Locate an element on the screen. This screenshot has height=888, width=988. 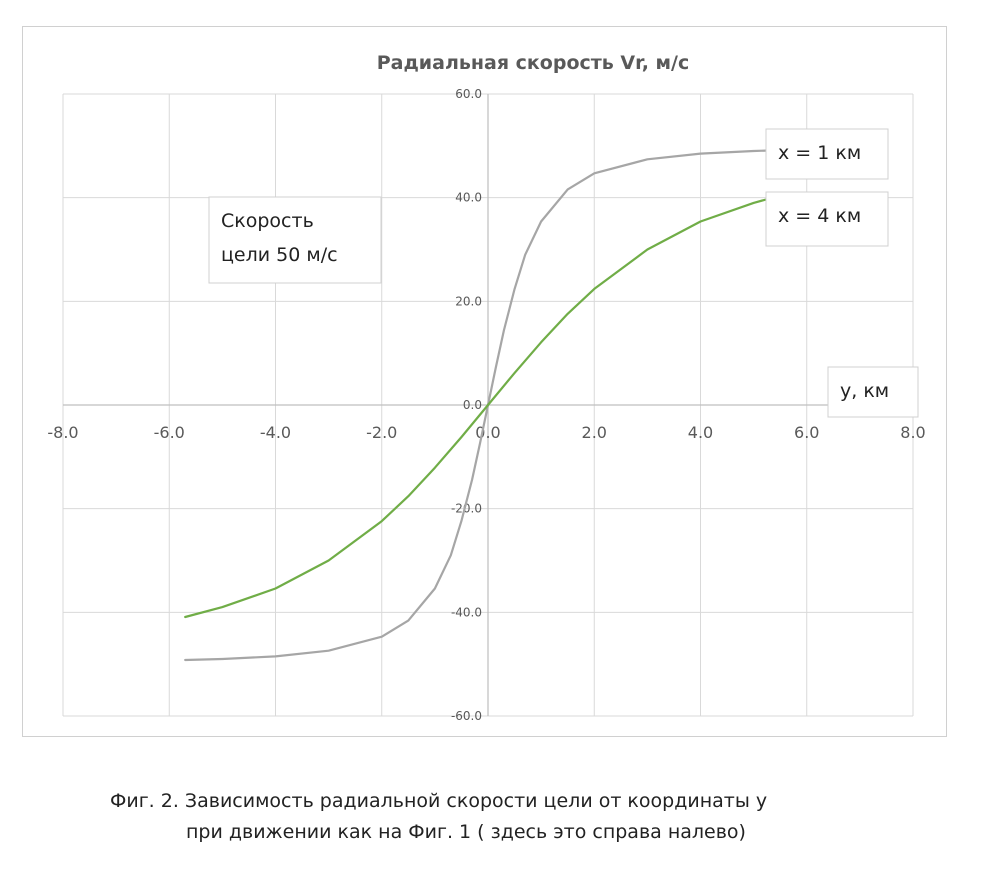
x-tick-label: 6.0 is located at coordinates (806, 432).